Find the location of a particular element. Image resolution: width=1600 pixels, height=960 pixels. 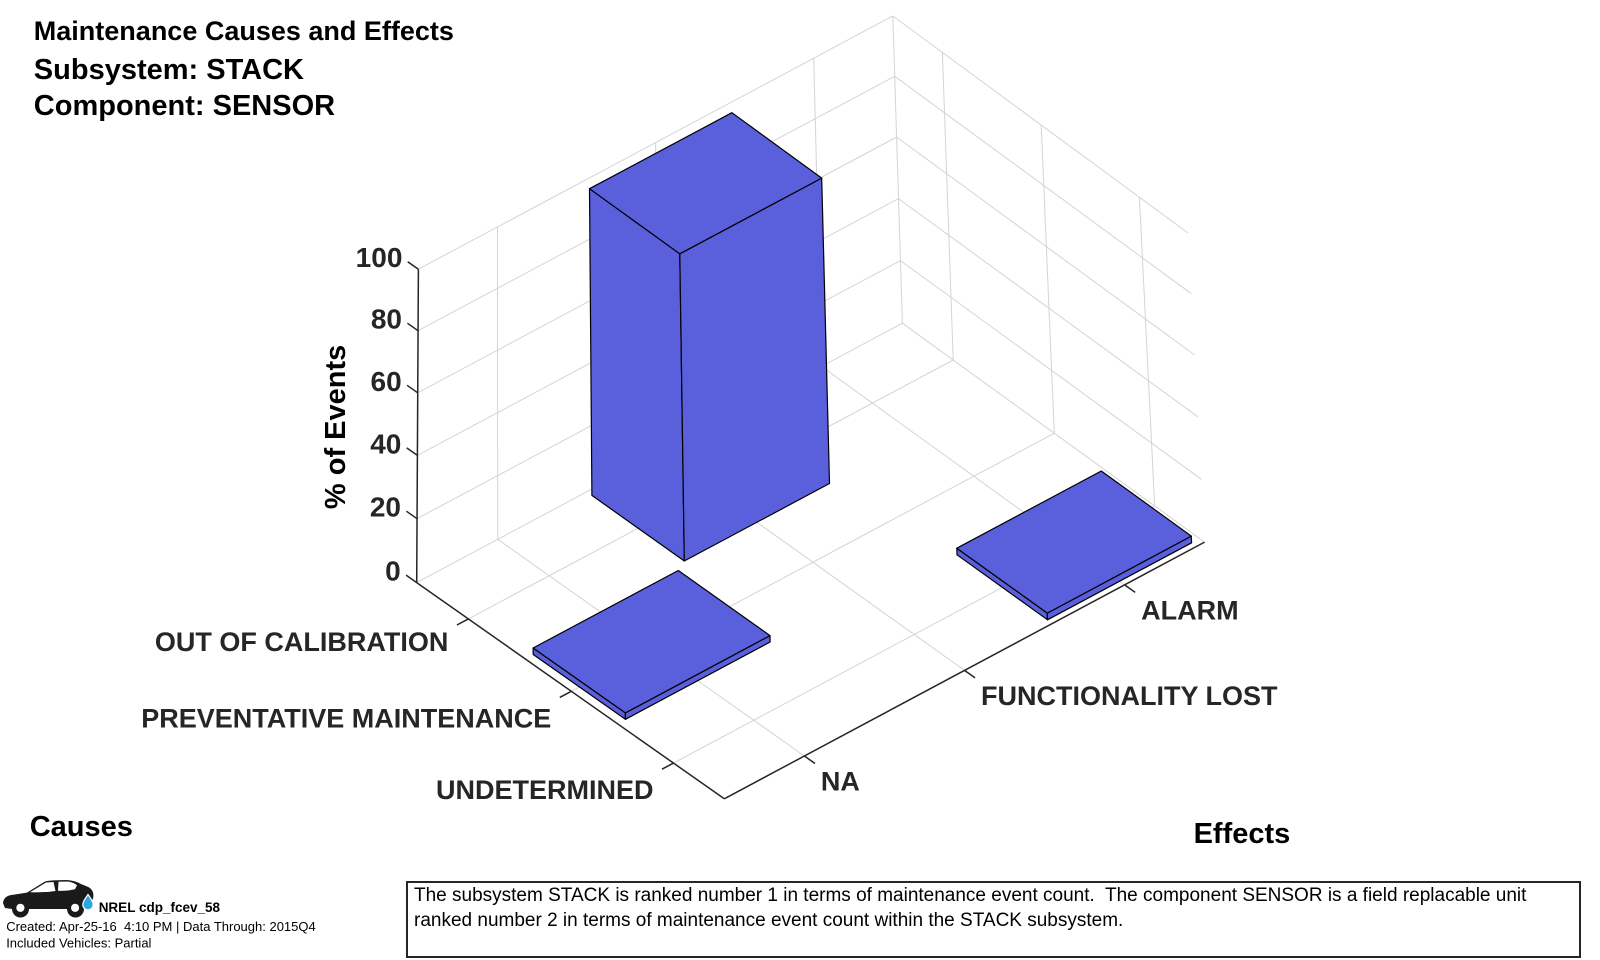

svg-text: Causes is located at coordinates (81, 827).